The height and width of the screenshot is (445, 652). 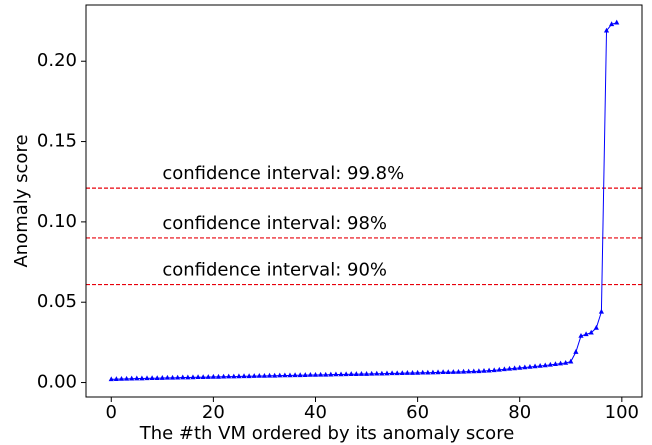 What do you see at coordinates (274, 270) in the screenshot?
I see `reference-label: confidence interval: 90%` at bounding box center [274, 270].